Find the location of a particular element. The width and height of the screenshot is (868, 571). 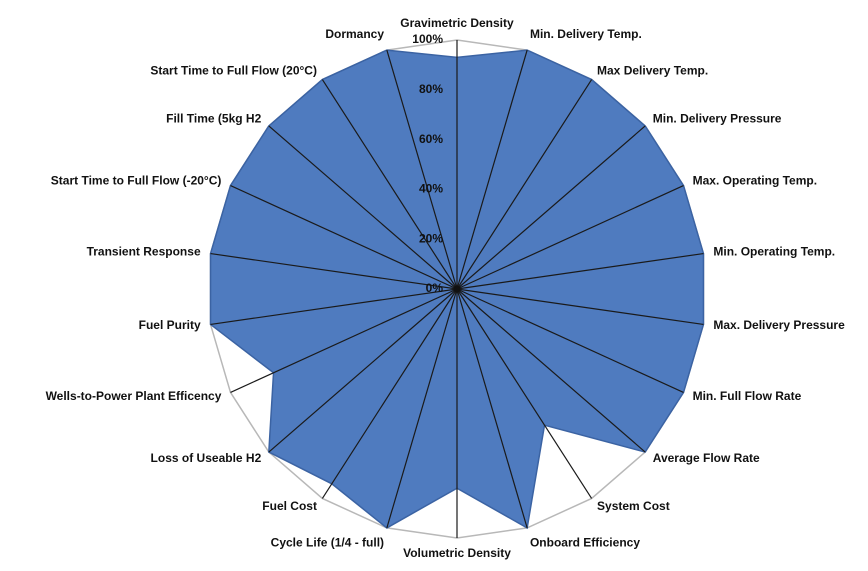

axis-label: Min. Delivery Pressure is located at coordinates (717, 119).